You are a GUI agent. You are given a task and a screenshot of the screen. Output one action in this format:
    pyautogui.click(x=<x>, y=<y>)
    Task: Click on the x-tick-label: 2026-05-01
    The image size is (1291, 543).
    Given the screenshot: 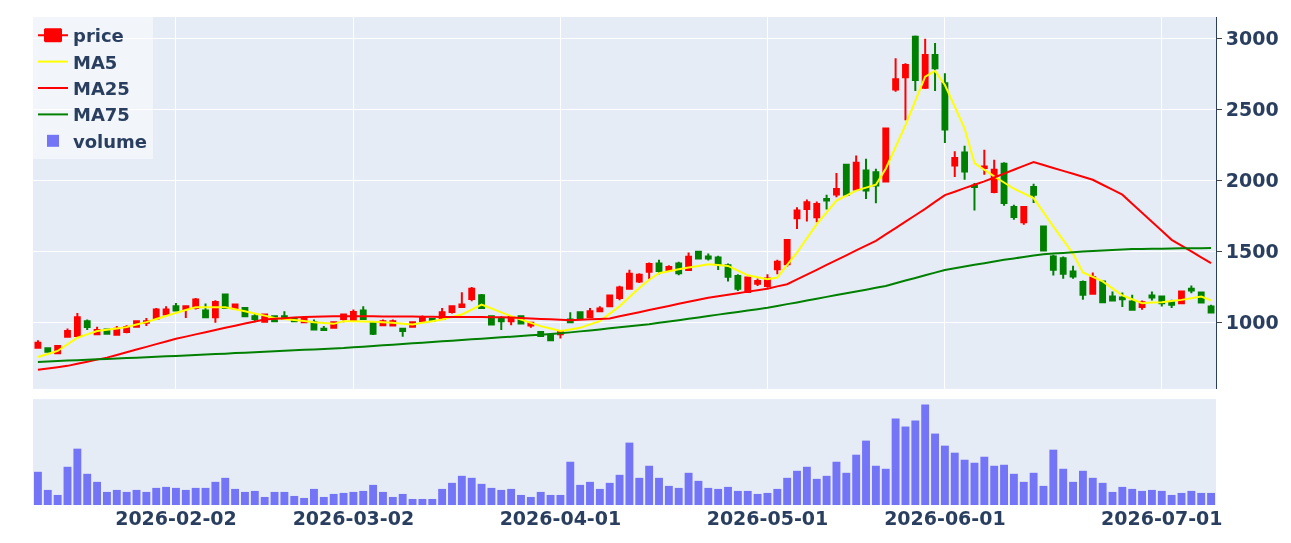 What is the action you would take?
    pyautogui.click(x=767, y=518)
    